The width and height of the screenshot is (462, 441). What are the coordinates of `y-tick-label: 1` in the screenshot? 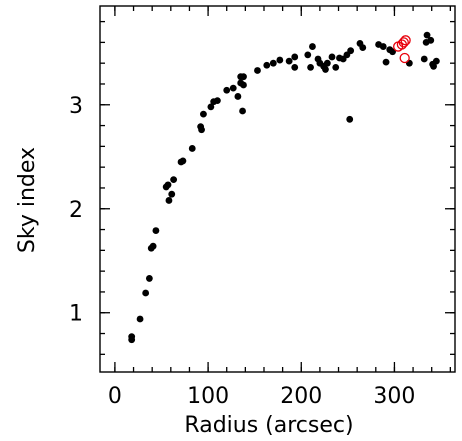 It's located at (76, 314).